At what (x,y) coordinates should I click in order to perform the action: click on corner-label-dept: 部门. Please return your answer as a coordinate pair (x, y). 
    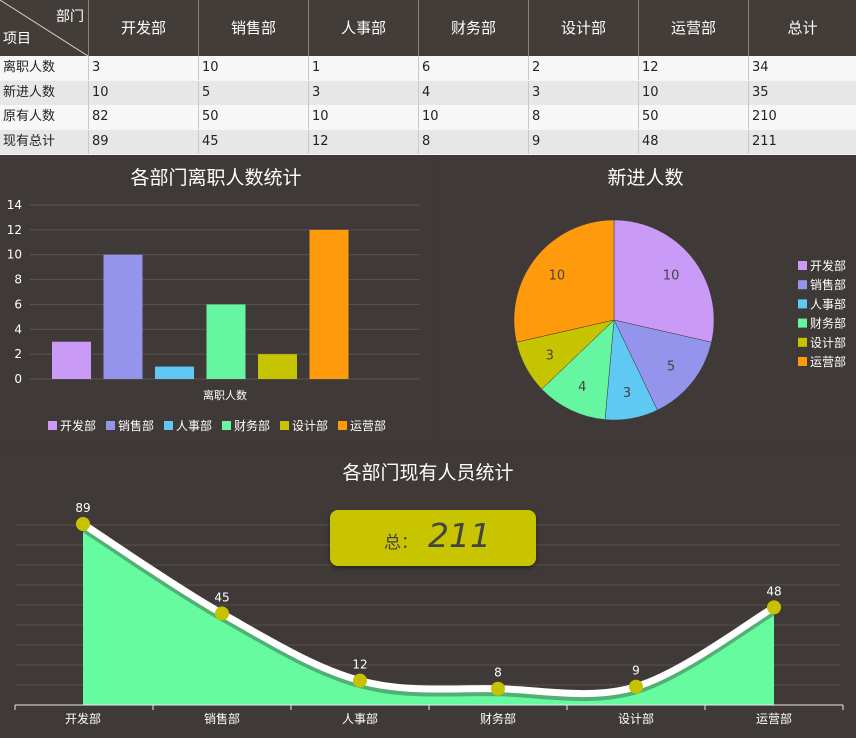
    Looking at the image, I should click on (70, 17).